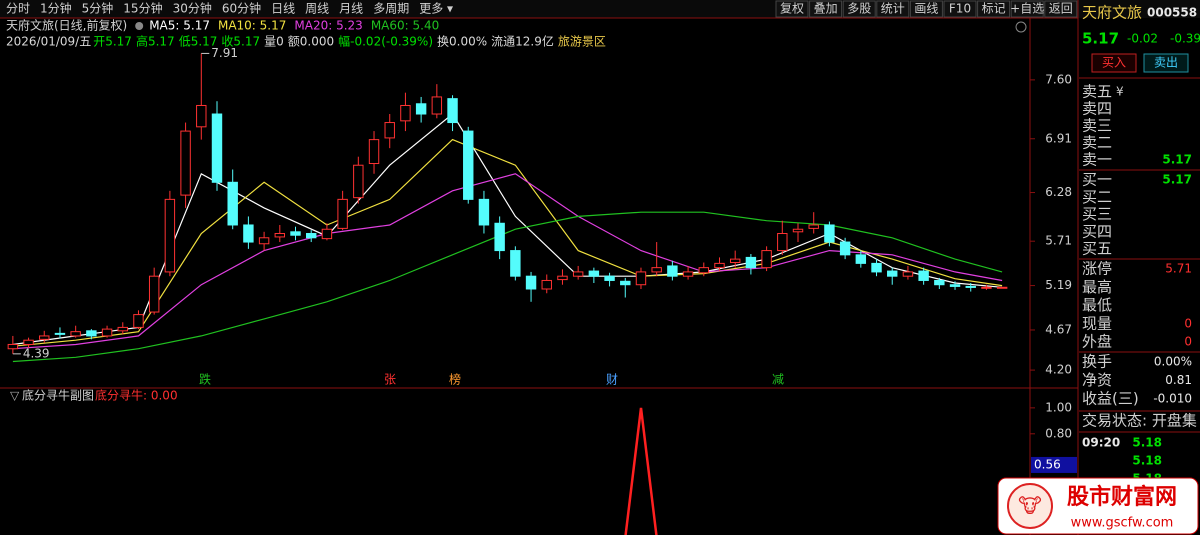 The height and width of the screenshot is (535, 1200). Describe the element at coordinates (1097, 143) in the screenshot. I see `row-label: 卖二` at that location.